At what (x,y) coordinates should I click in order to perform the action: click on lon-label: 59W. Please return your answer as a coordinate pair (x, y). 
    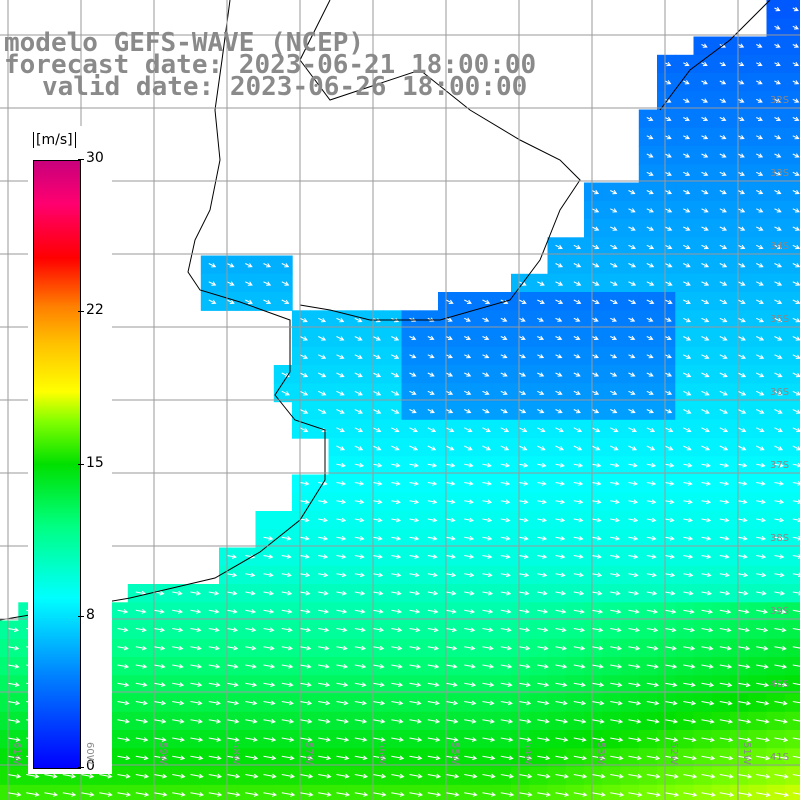
    Looking at the image, I should click on (162, 753).